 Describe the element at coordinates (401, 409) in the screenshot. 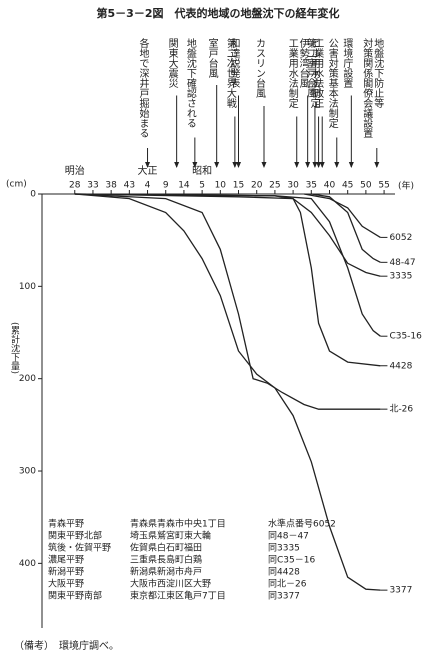

I see `series-label: 北-26` at that location.